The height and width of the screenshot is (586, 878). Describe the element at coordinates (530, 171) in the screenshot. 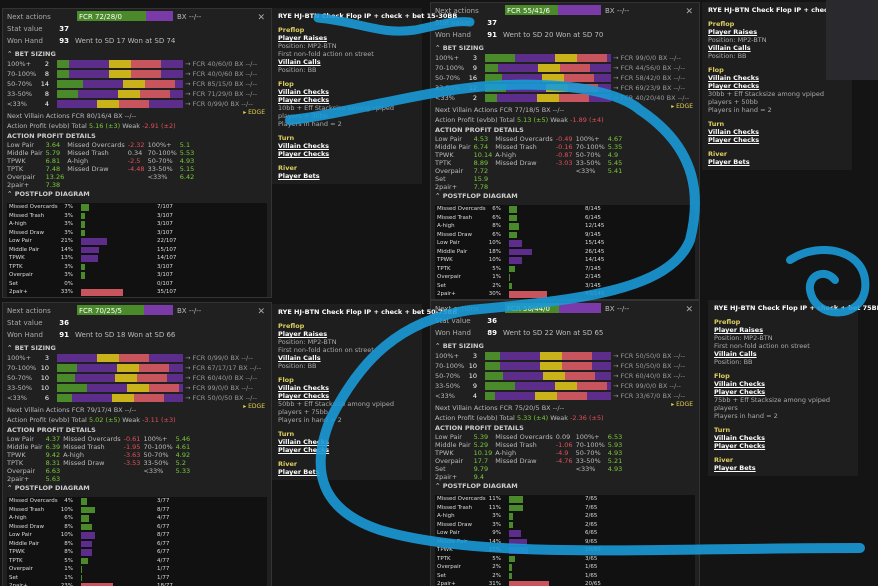

I see `apd-row: Overpair 7.72 <33% 5.41` at that location.